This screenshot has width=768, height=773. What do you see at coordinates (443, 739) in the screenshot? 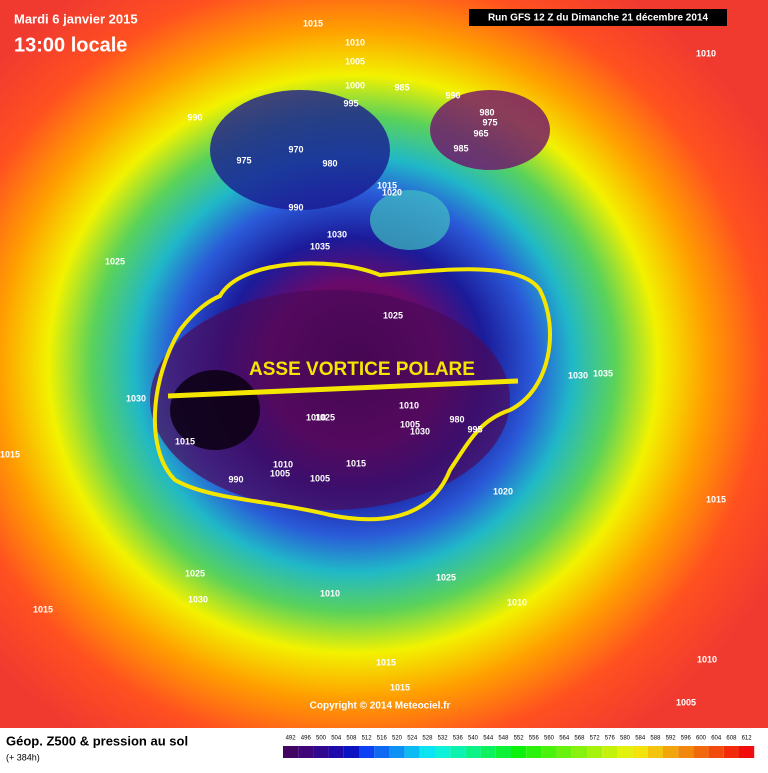
I see `scale-label: 532` at bounding box center [443, 739].